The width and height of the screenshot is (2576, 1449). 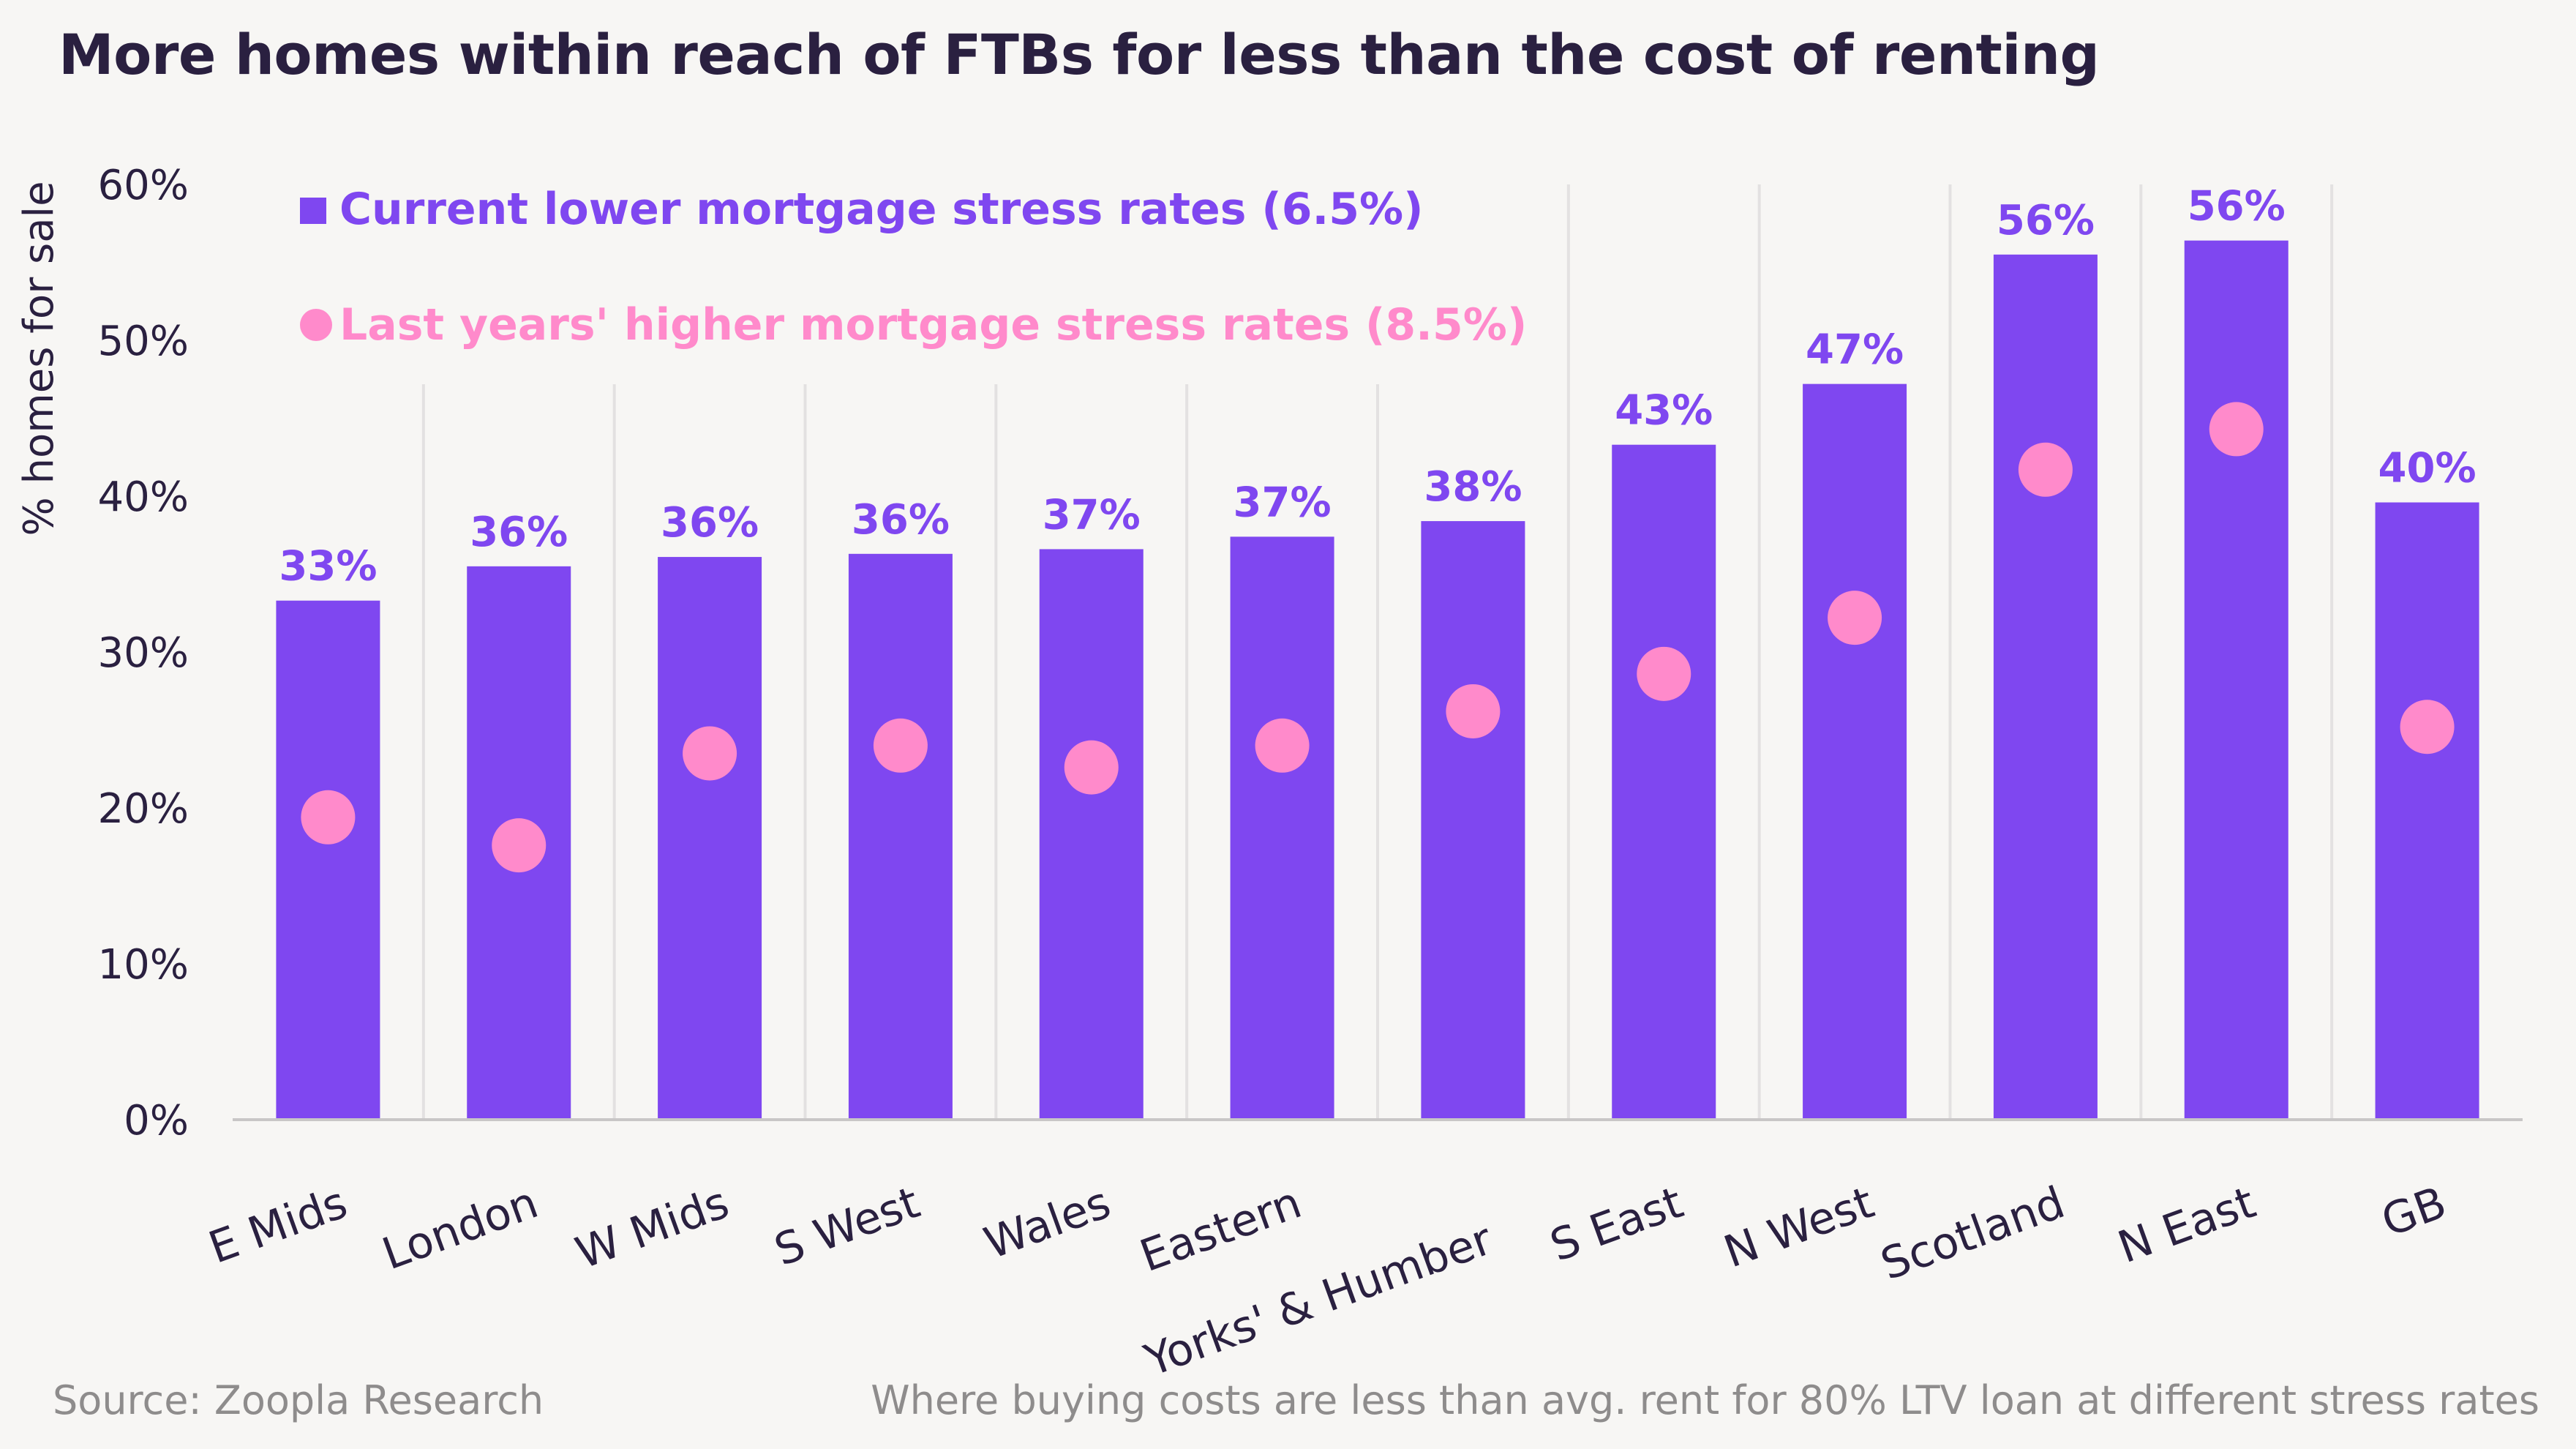 I want to click on y-tick-label: 40%, so click(x=143, y=497).